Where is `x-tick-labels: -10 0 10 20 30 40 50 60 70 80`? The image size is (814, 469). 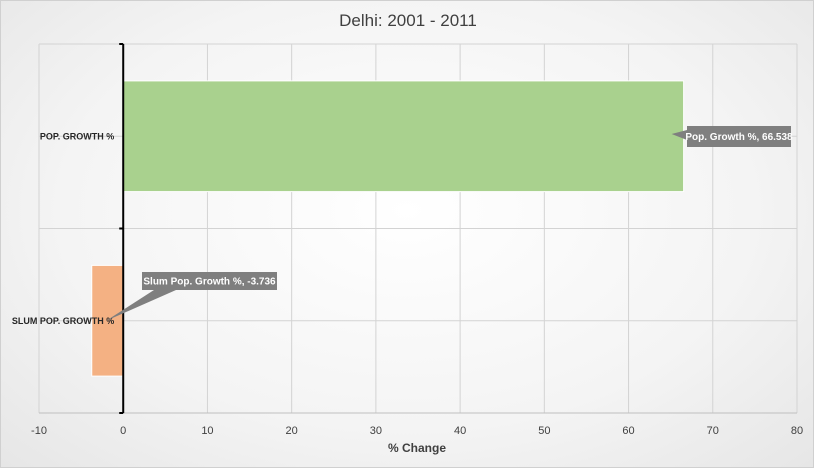
x-tick-labels: -10 0 10 20 30 40 50 60 70 80 is located at coordinates (417, 431).